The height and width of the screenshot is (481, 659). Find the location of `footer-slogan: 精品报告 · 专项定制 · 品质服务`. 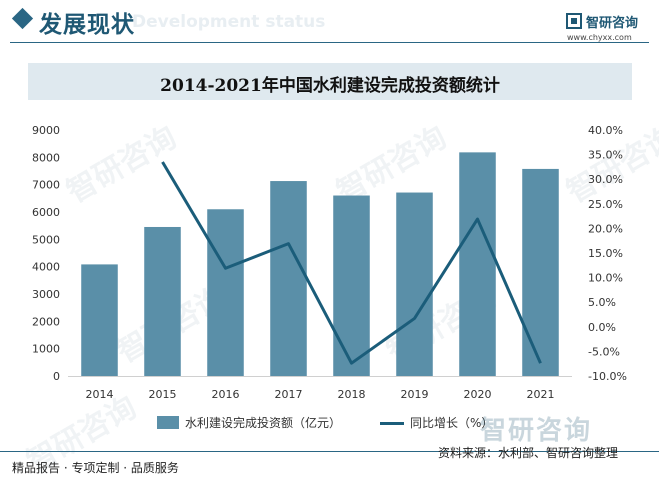

footer-slogan: 精品报告 · 专项定制 · 品质服务 is located at coordinates (95, 468).